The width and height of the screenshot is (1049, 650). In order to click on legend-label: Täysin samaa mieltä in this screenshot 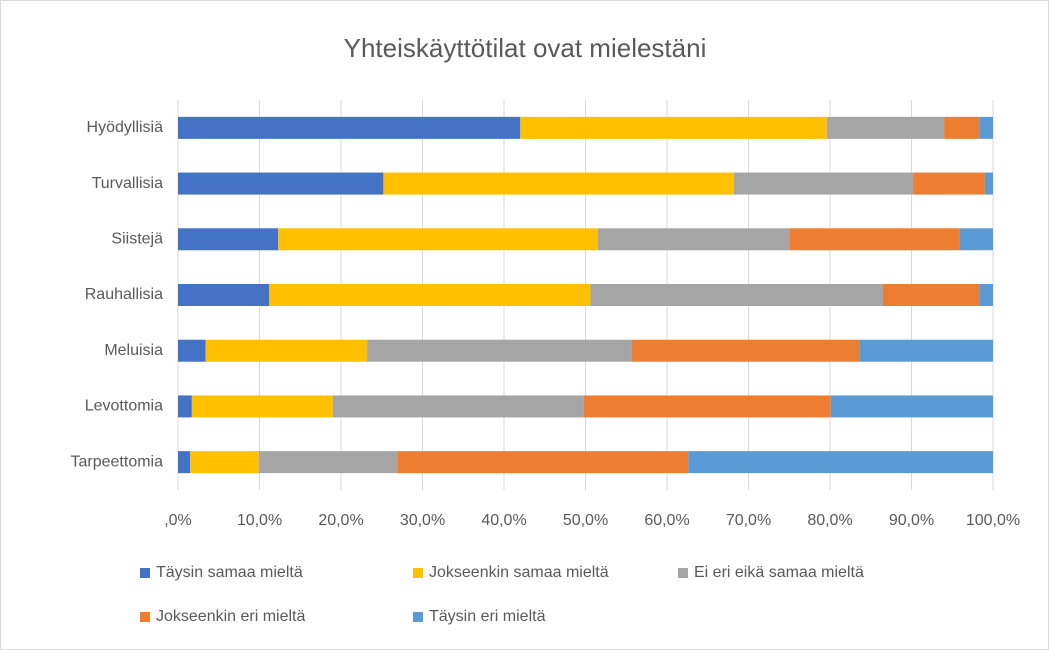, I will do `click(229, 572)`.